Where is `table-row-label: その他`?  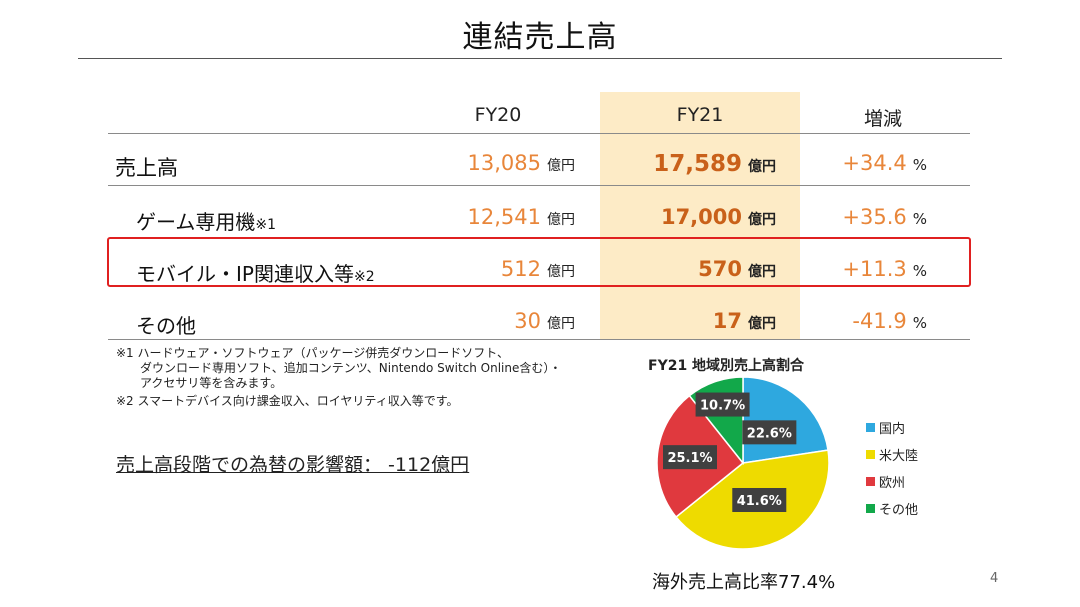
table-row-label: その他 is located at coordinates (166, 324).